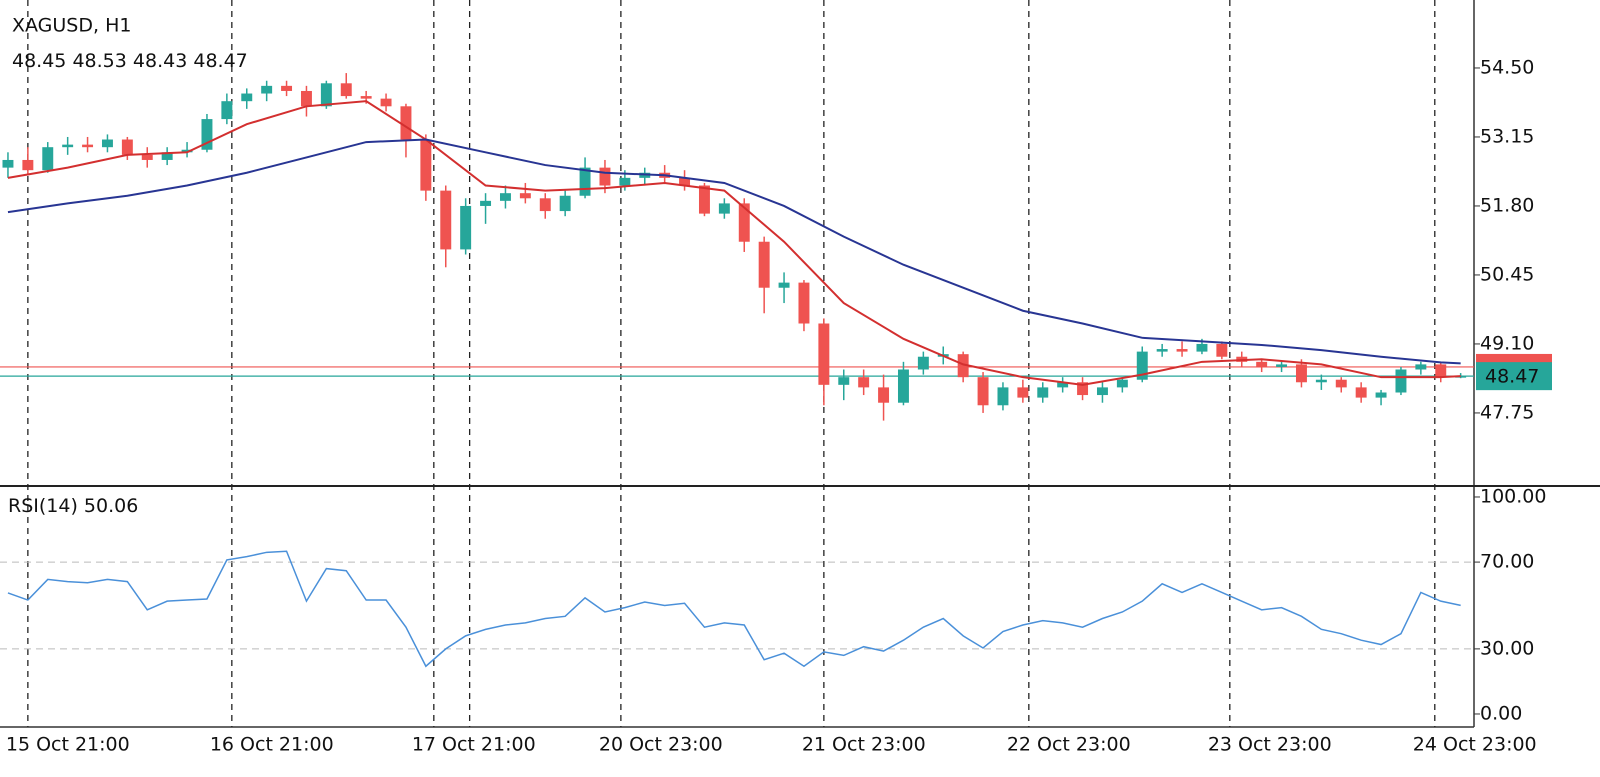 Image resolution: width=1600 pixels, height=777 pixels. Describe the element at coordinates (220, 61) in the screenshot. I see `close-value: 48.47` at that location.